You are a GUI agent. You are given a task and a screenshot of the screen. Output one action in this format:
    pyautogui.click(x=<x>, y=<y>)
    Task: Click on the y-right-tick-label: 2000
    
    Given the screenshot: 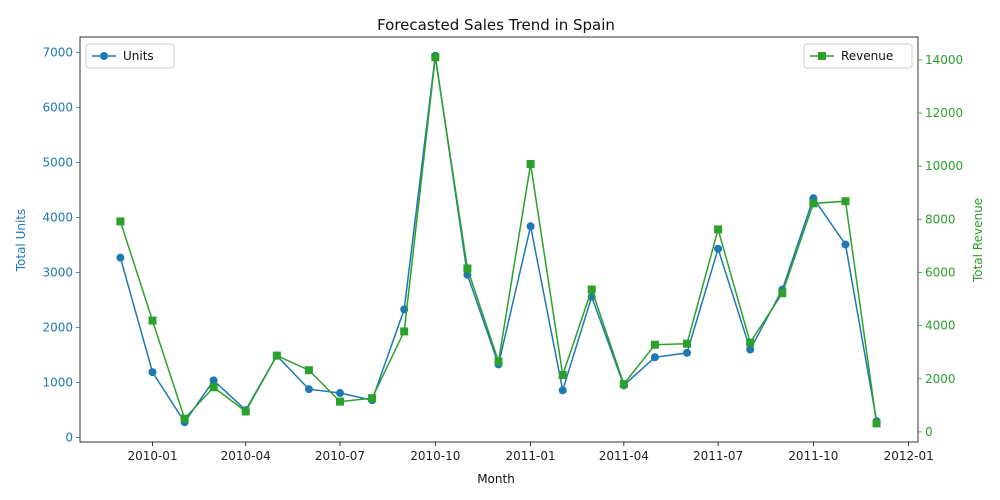 What is the action you would take?
    pyautogui.click(x=940, y=379)
    